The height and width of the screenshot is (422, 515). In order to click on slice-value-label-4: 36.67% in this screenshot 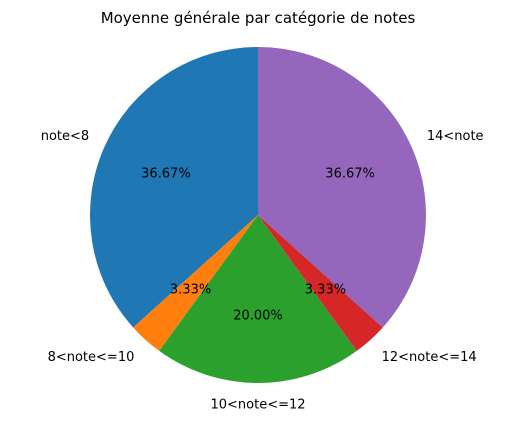, I will do `click(350, 174)`.